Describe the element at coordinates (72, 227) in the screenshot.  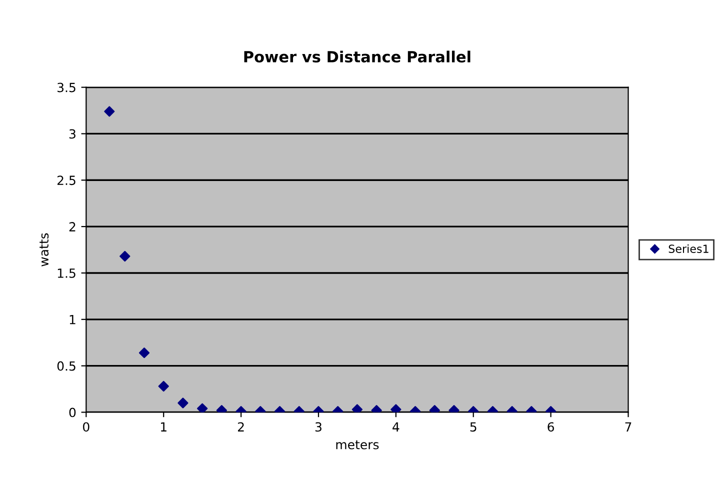
I see `y-tick-label: 2` at that location.